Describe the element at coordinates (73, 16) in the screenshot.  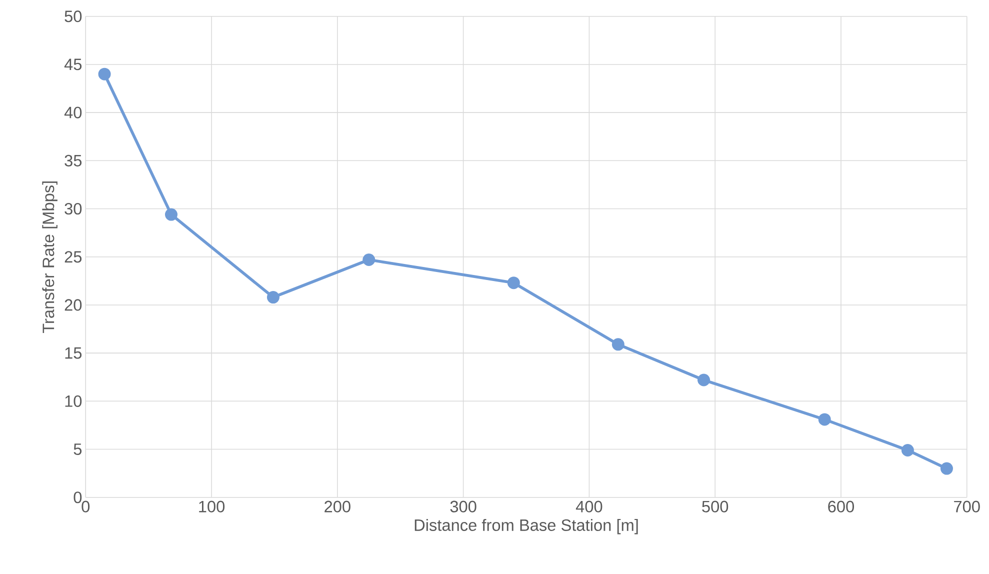
I see `y-tick-label: 50` at that location.